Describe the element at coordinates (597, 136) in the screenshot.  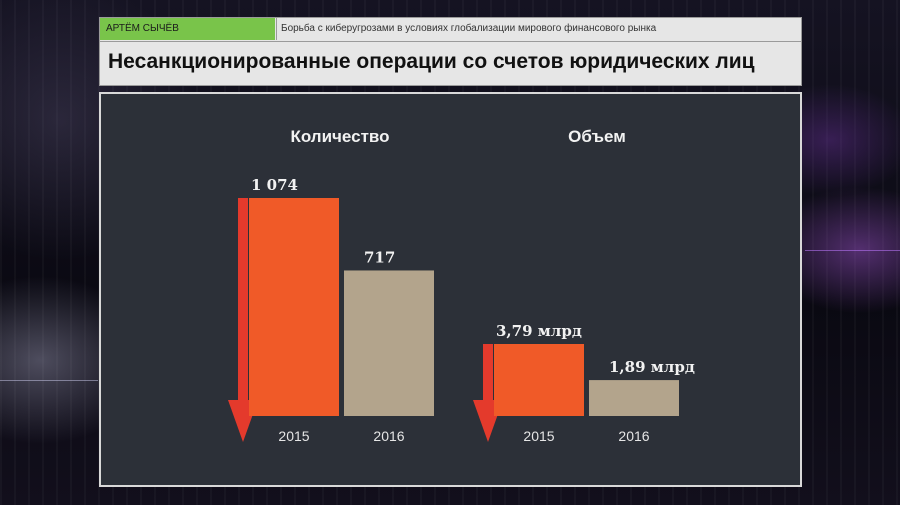
I see `chart-title-volume: Объем` at that location.